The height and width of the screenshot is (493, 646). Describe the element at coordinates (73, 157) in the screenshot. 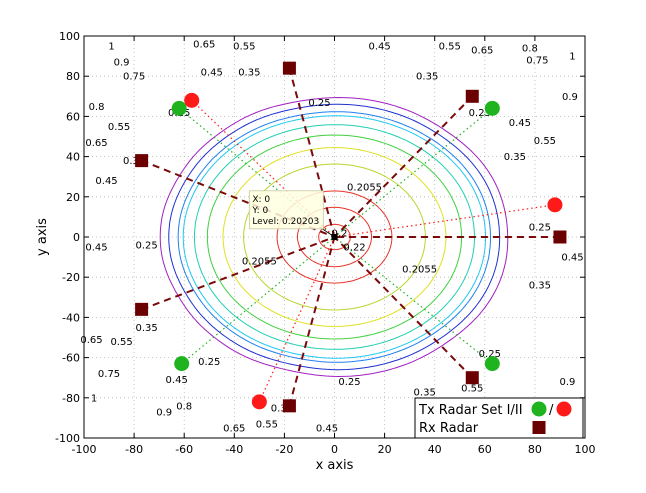

I see `y-tick-label: 40` at that location.